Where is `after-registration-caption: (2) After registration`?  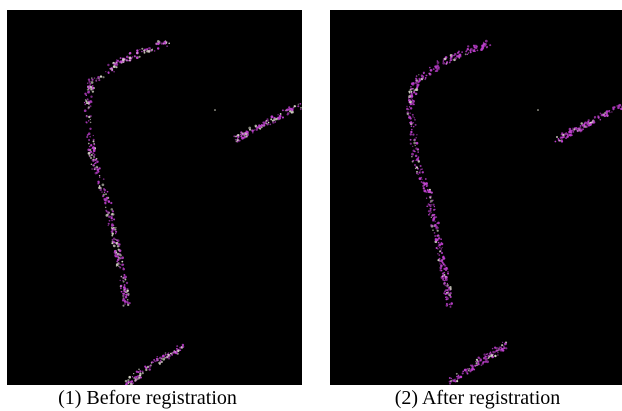 after-registration-caption: (2) After registration is located at coordinates (477, 398).